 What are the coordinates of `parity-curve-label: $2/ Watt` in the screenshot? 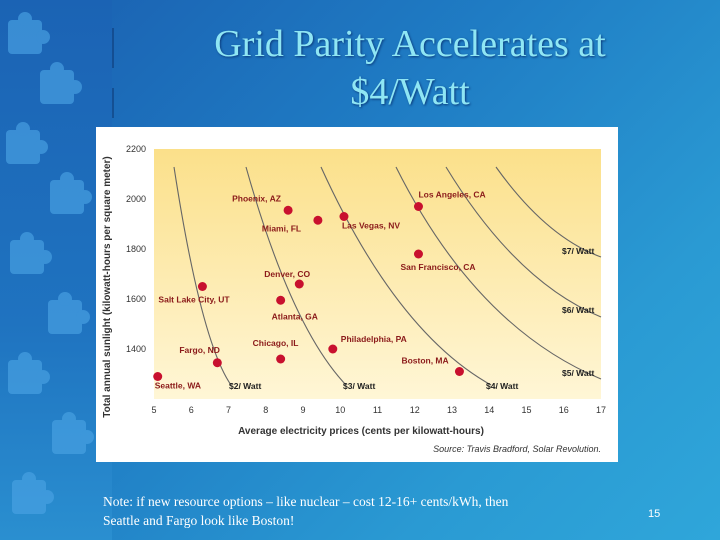 It's located at (245, 386).